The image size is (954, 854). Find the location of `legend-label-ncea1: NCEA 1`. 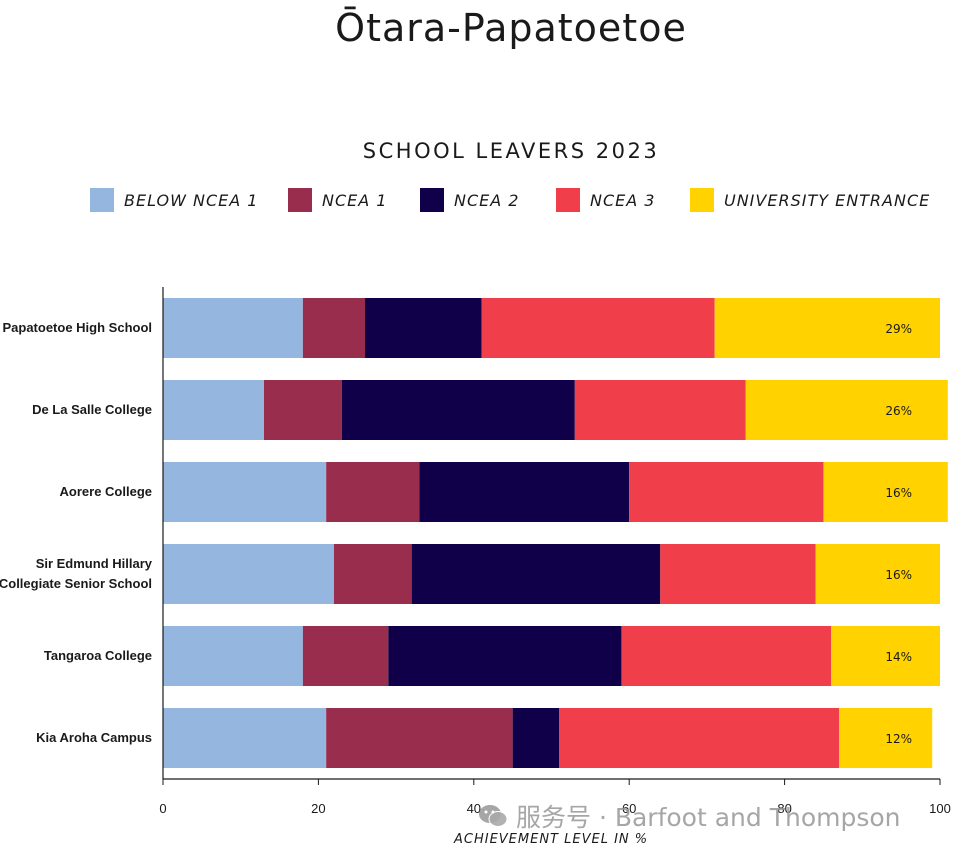

legend-label-ncea1: NCEA 1 is located at coordinates (355, 200).